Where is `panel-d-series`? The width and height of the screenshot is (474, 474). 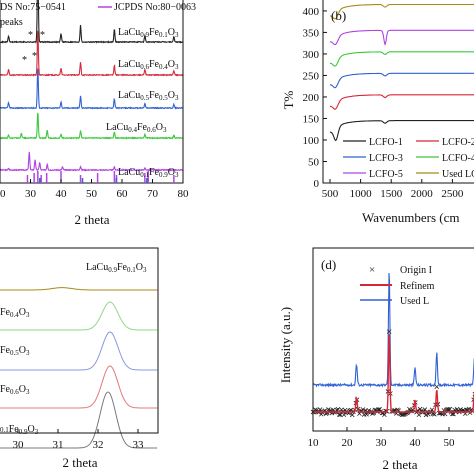 panel-d-series is located at coordinates (392, 345).